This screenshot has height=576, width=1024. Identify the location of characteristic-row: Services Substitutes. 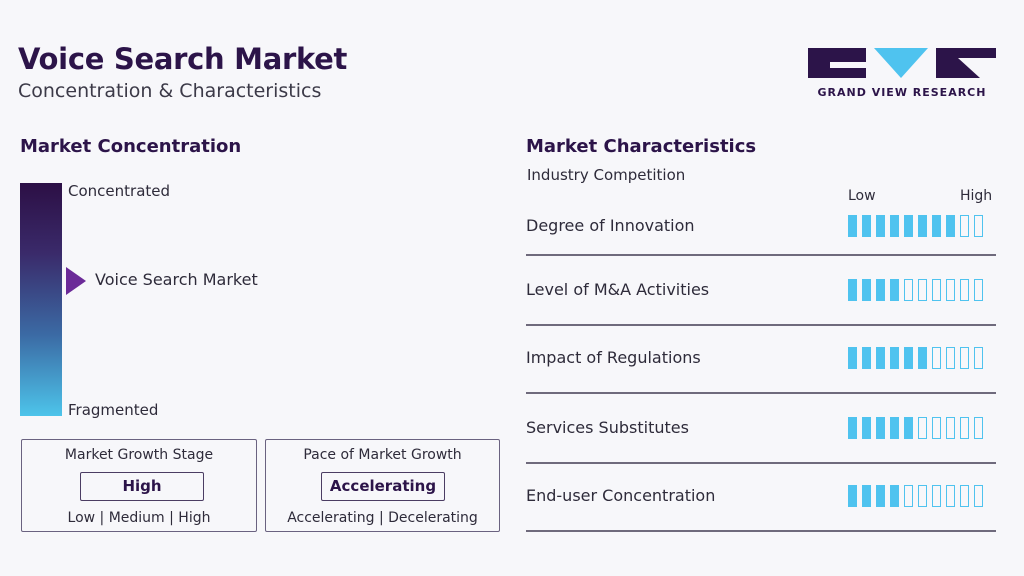
(761, 429).